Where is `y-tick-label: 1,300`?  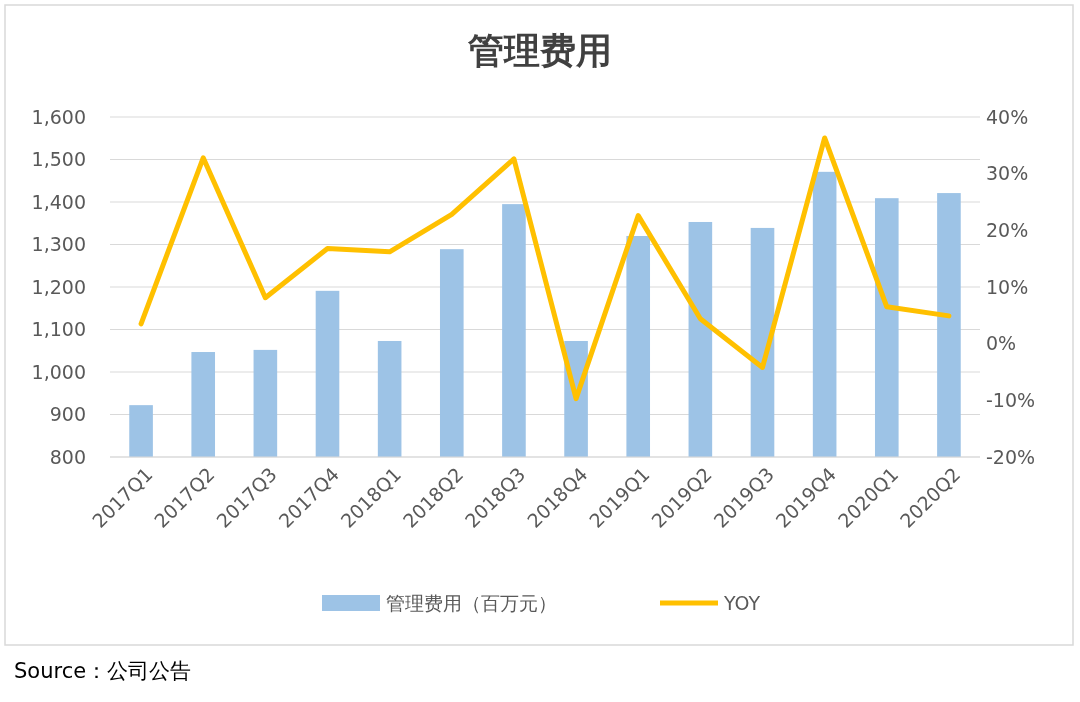
y-tick-label: 1,300 is located at coordinates (58, 244).